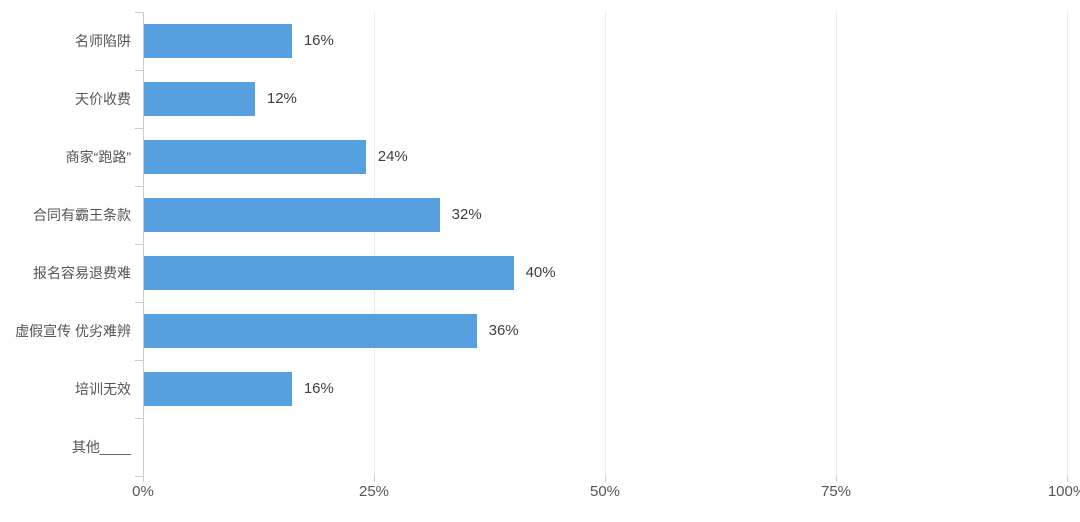 This screenshot has height=522, width=1080. I want to click on category-label: 名师陷阱, so click(103, 41).